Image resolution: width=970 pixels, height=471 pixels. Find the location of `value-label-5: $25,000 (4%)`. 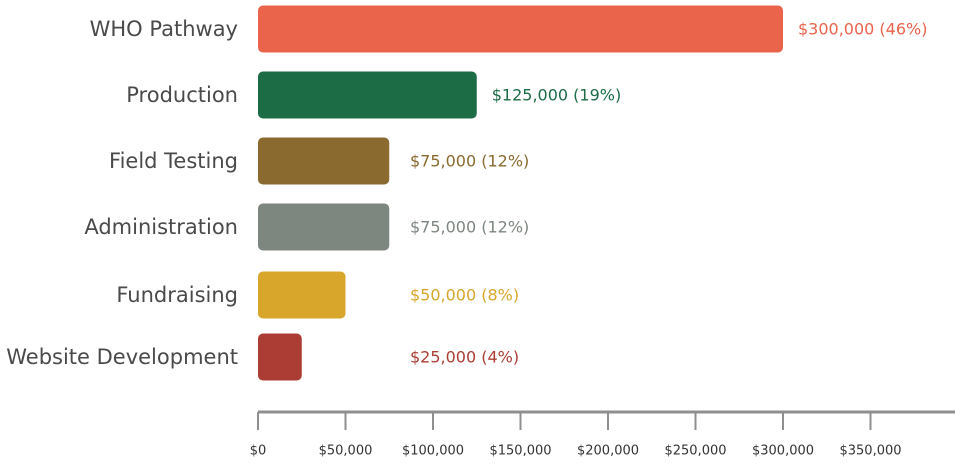

value-label-5: $25,000 (4%) is located at coordinates (464, 357).